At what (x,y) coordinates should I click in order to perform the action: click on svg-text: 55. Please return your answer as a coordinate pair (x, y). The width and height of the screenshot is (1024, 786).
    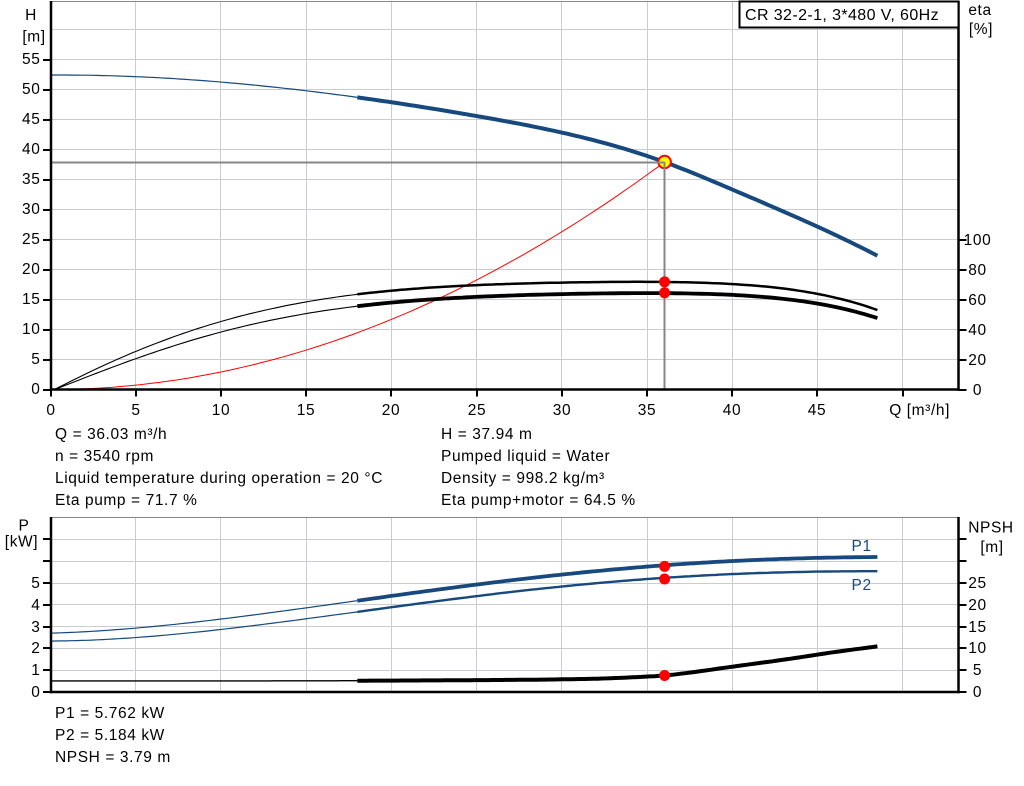
    Looking at the image, I should click on (31, 59).